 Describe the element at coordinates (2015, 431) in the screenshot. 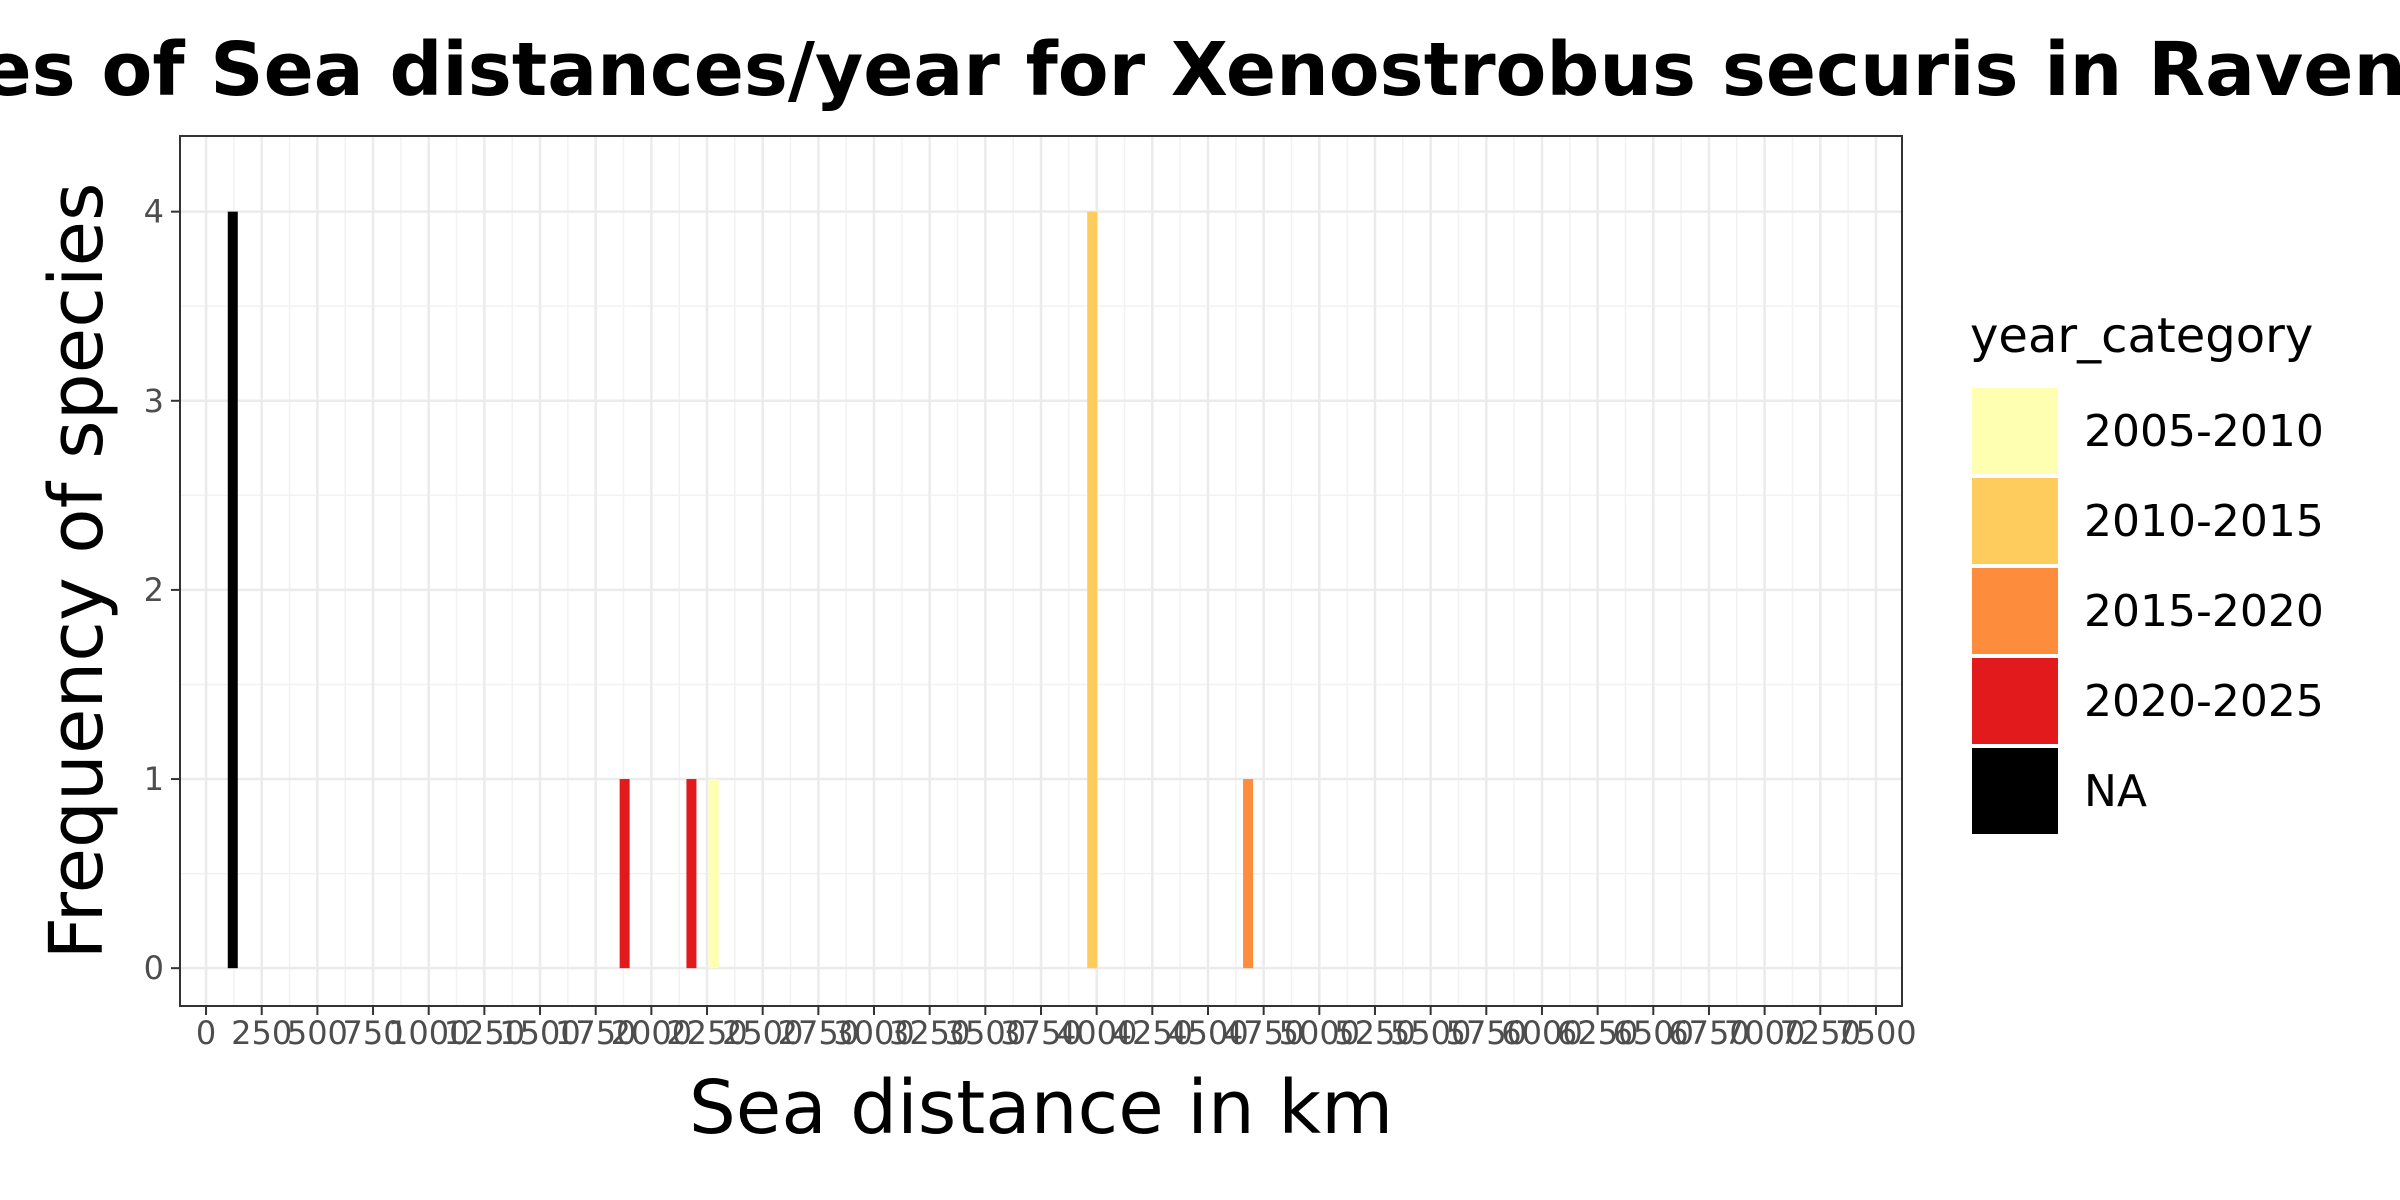

I see `legend-key-2005-2010` at that location.